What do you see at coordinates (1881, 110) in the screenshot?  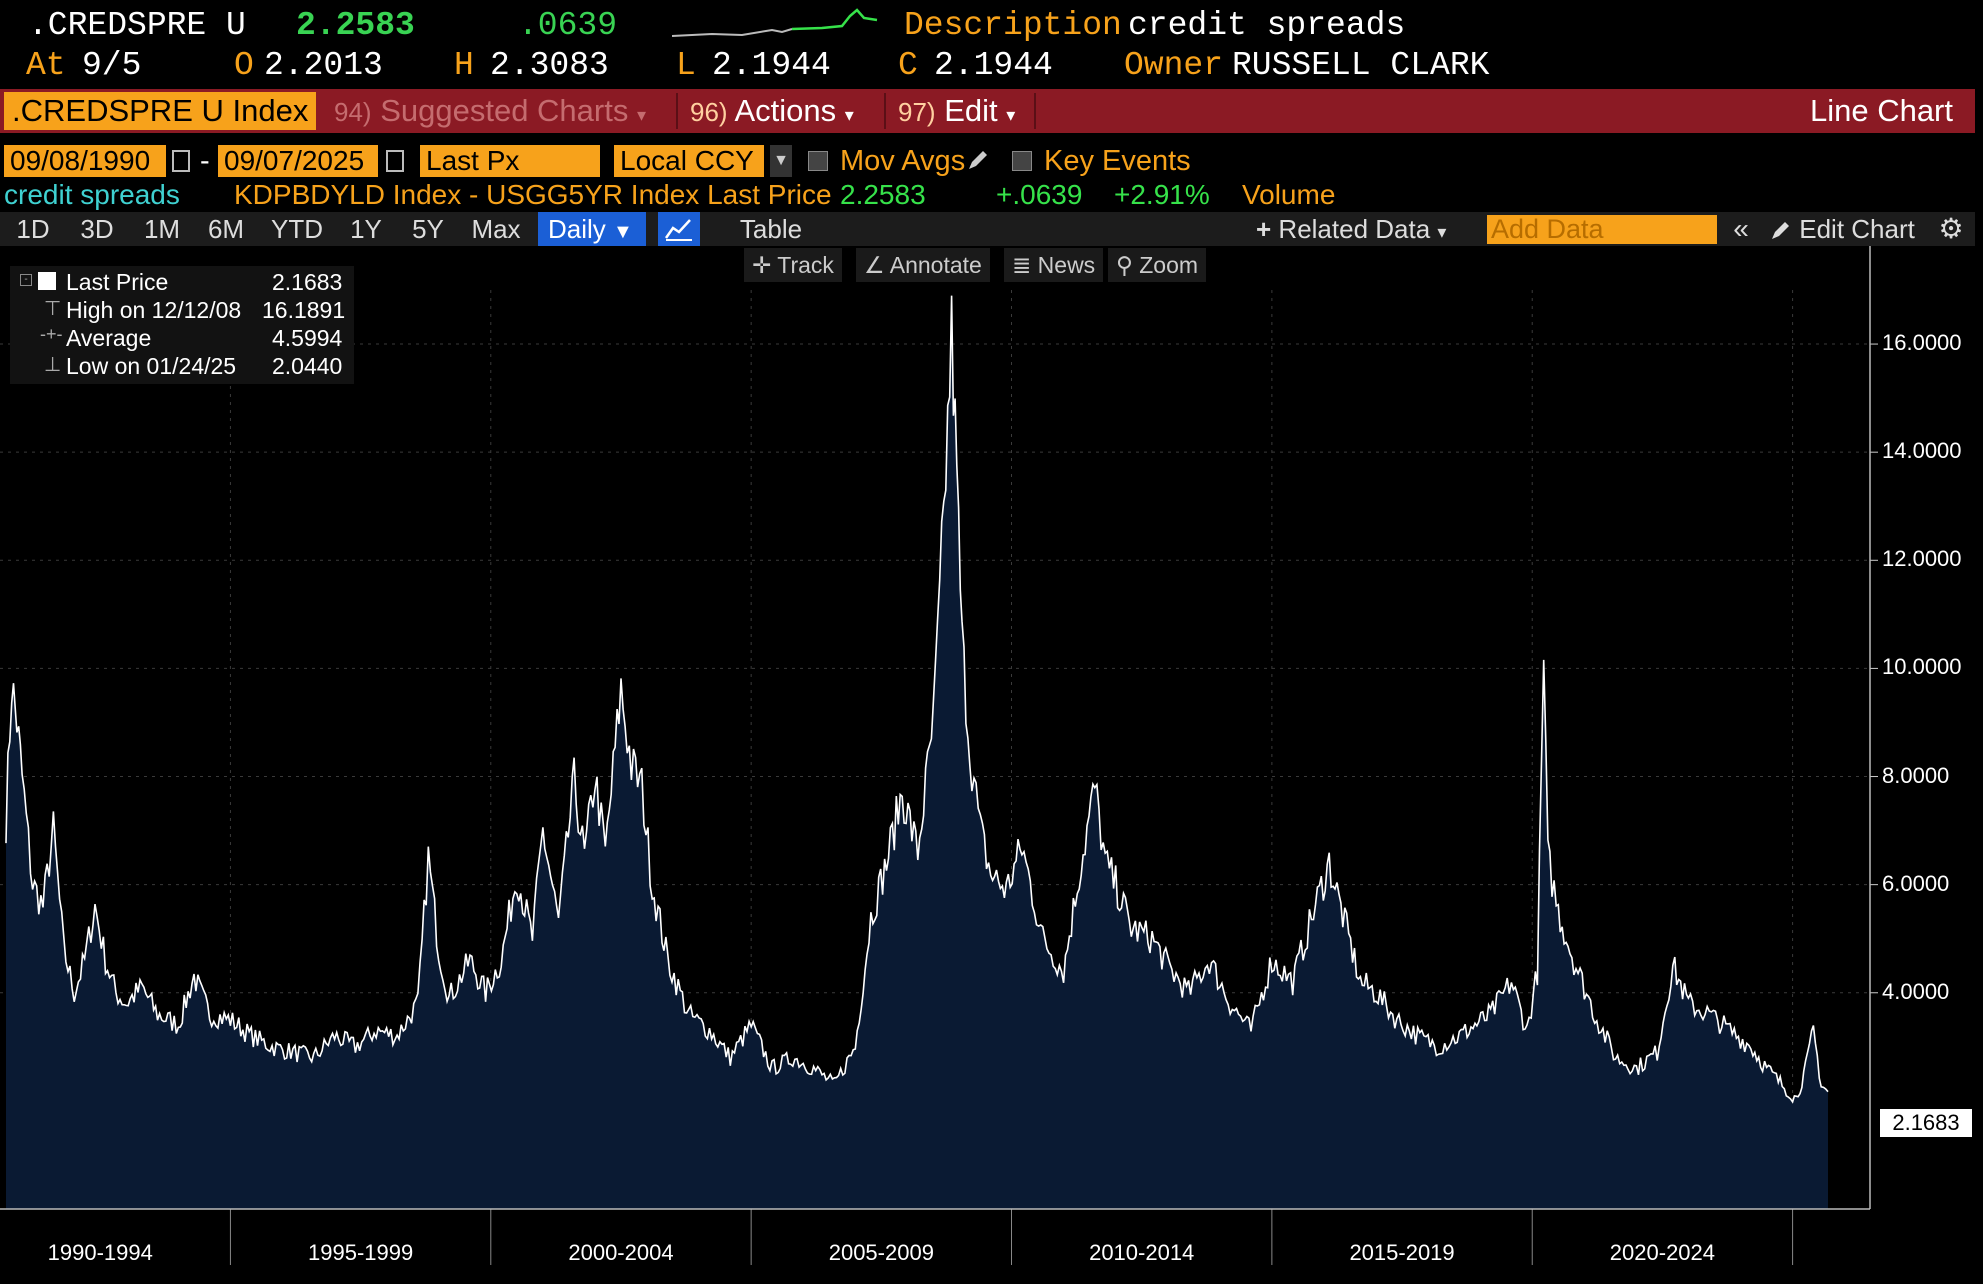 I see `chart-type-label: Line Chart` at bounding box center [1881, 110].